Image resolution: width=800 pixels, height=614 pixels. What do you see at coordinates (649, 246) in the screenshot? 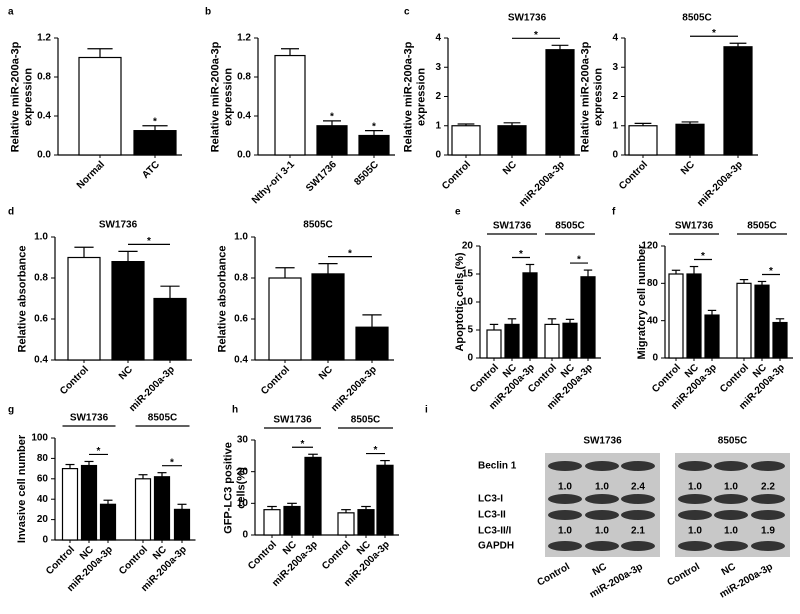
I see `y-tick-label: 120` at bounding box center [649, 246].